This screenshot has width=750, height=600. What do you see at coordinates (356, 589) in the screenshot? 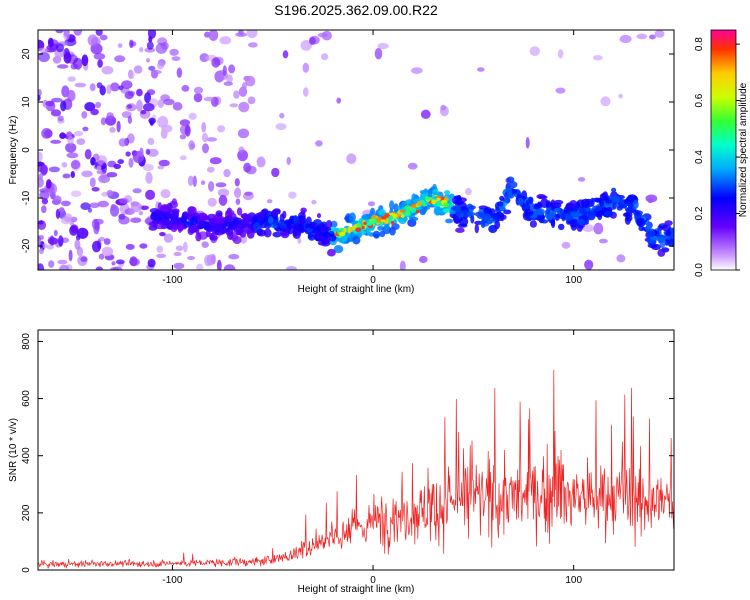
I see `snr-x-label: Height of straight line (km)` at bounding box center [356, 589].